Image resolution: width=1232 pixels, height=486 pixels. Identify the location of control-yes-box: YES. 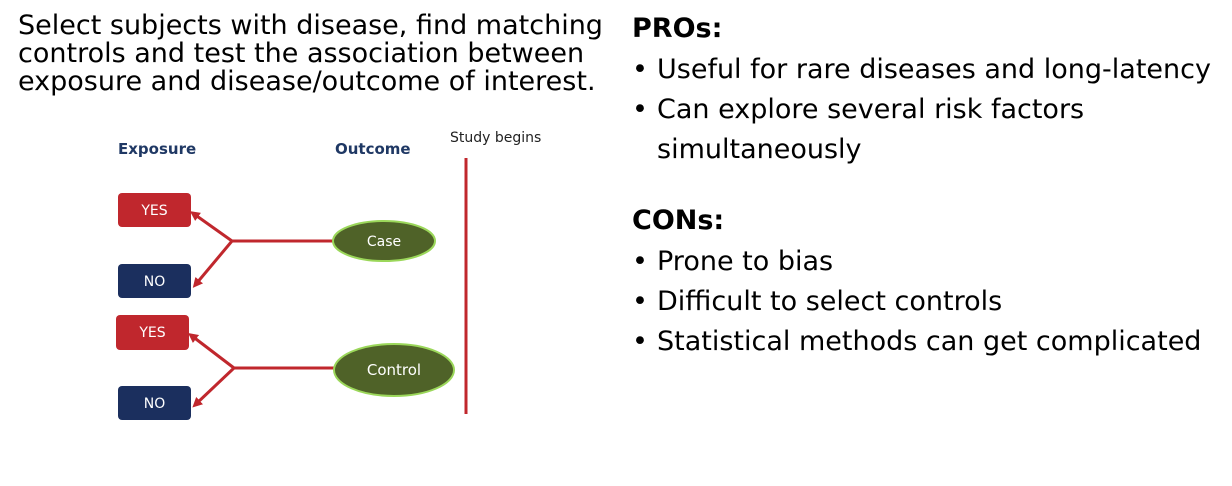
(152, 332).